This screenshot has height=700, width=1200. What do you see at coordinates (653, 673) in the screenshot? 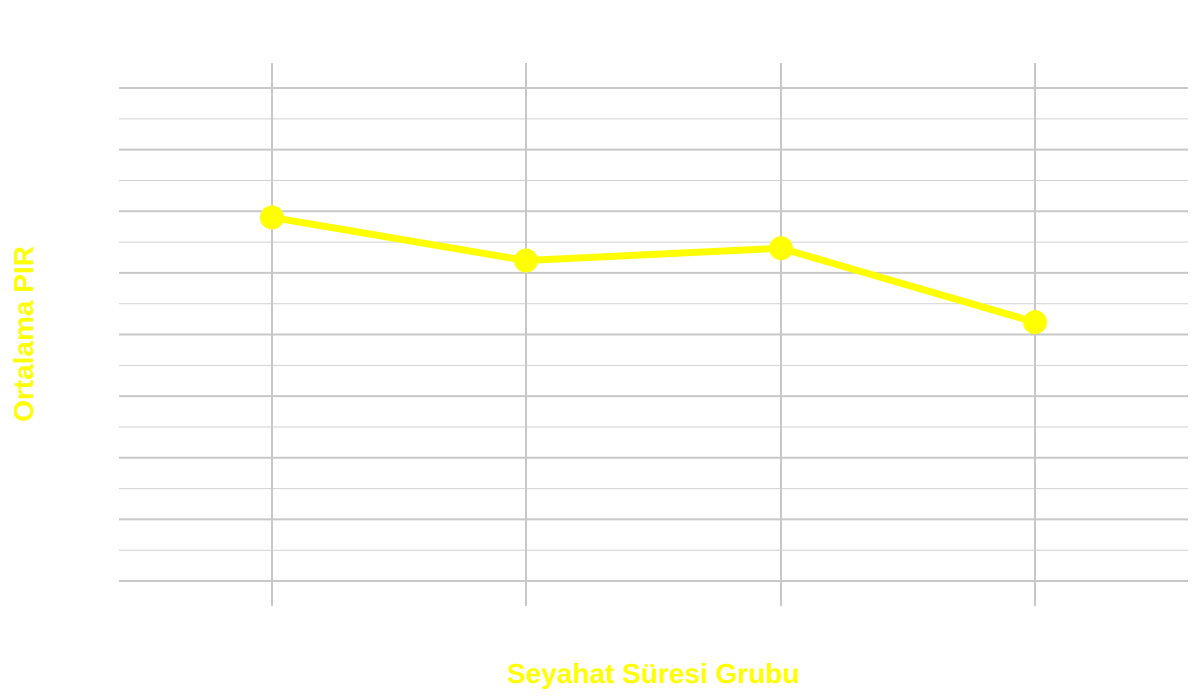
I see `x-axis-title: Seyahat Süresi Grubu` at bounding box center [653, 673].